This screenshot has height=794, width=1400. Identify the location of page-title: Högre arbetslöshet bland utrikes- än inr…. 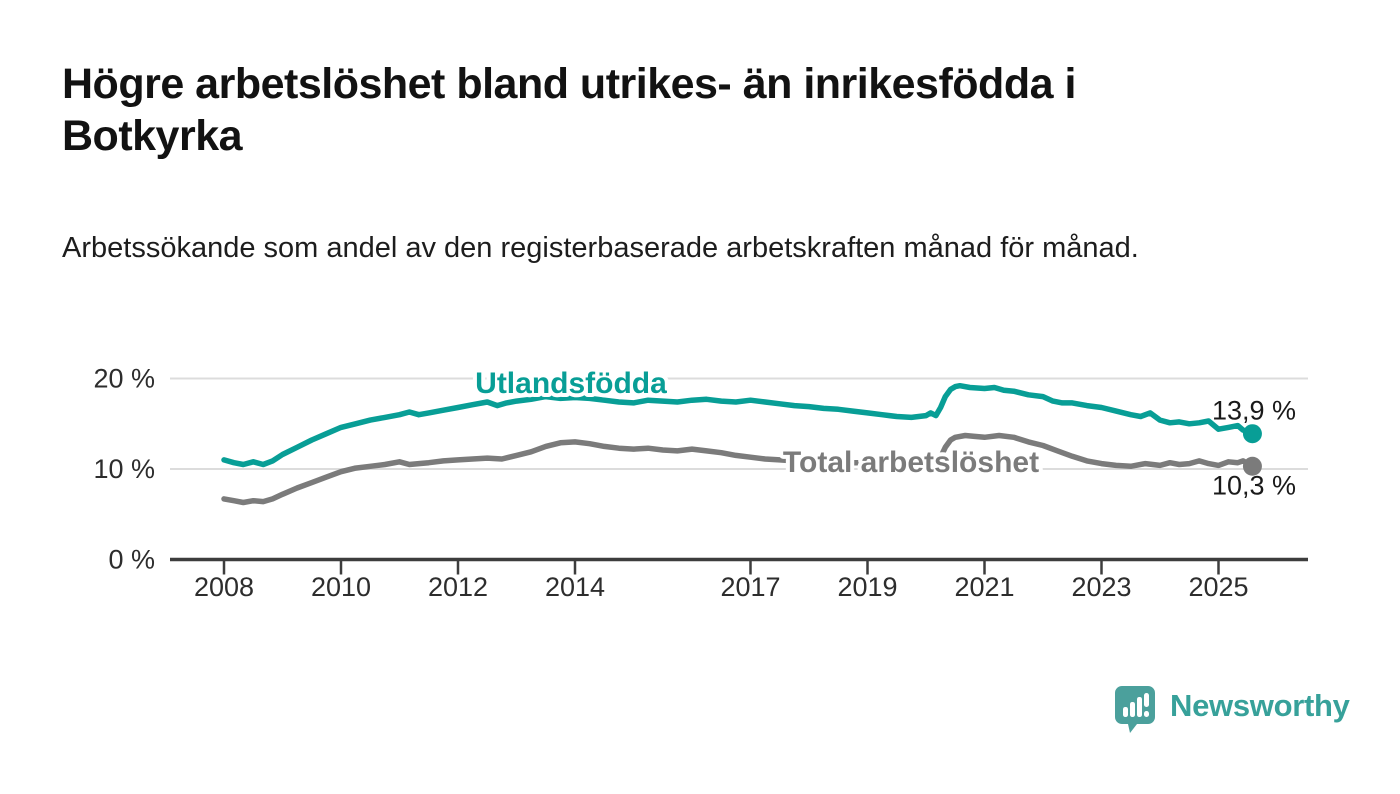
(569, 110).